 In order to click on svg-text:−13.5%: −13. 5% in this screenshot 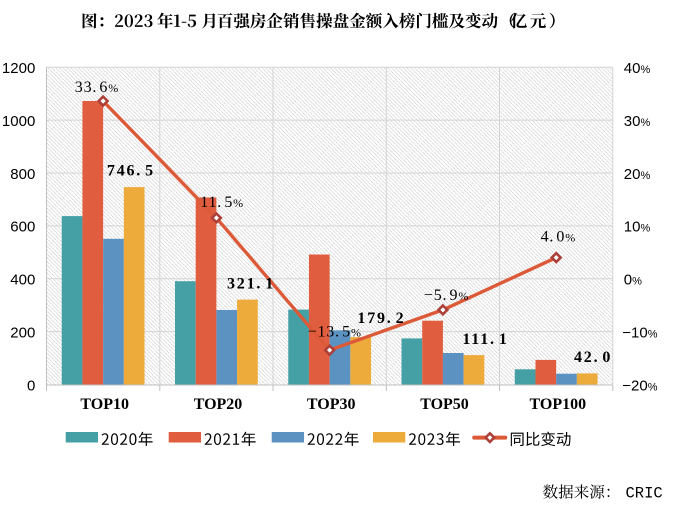, I will do `click(335, 331)`.